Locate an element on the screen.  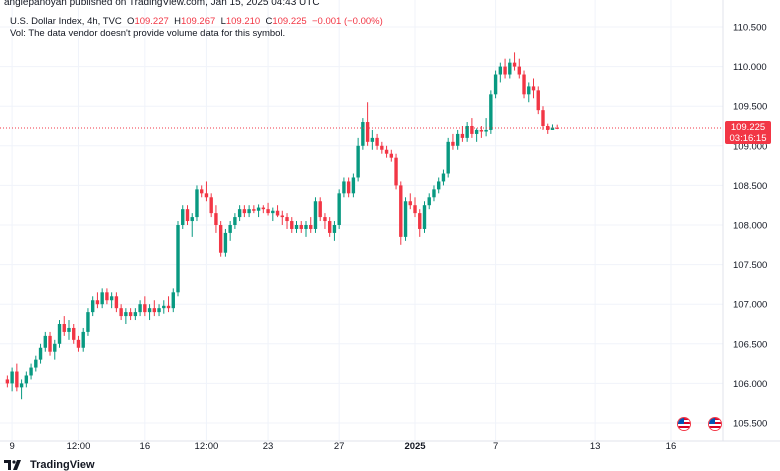
tradingview-footer: TradingView is located at coordinates (49, 465).